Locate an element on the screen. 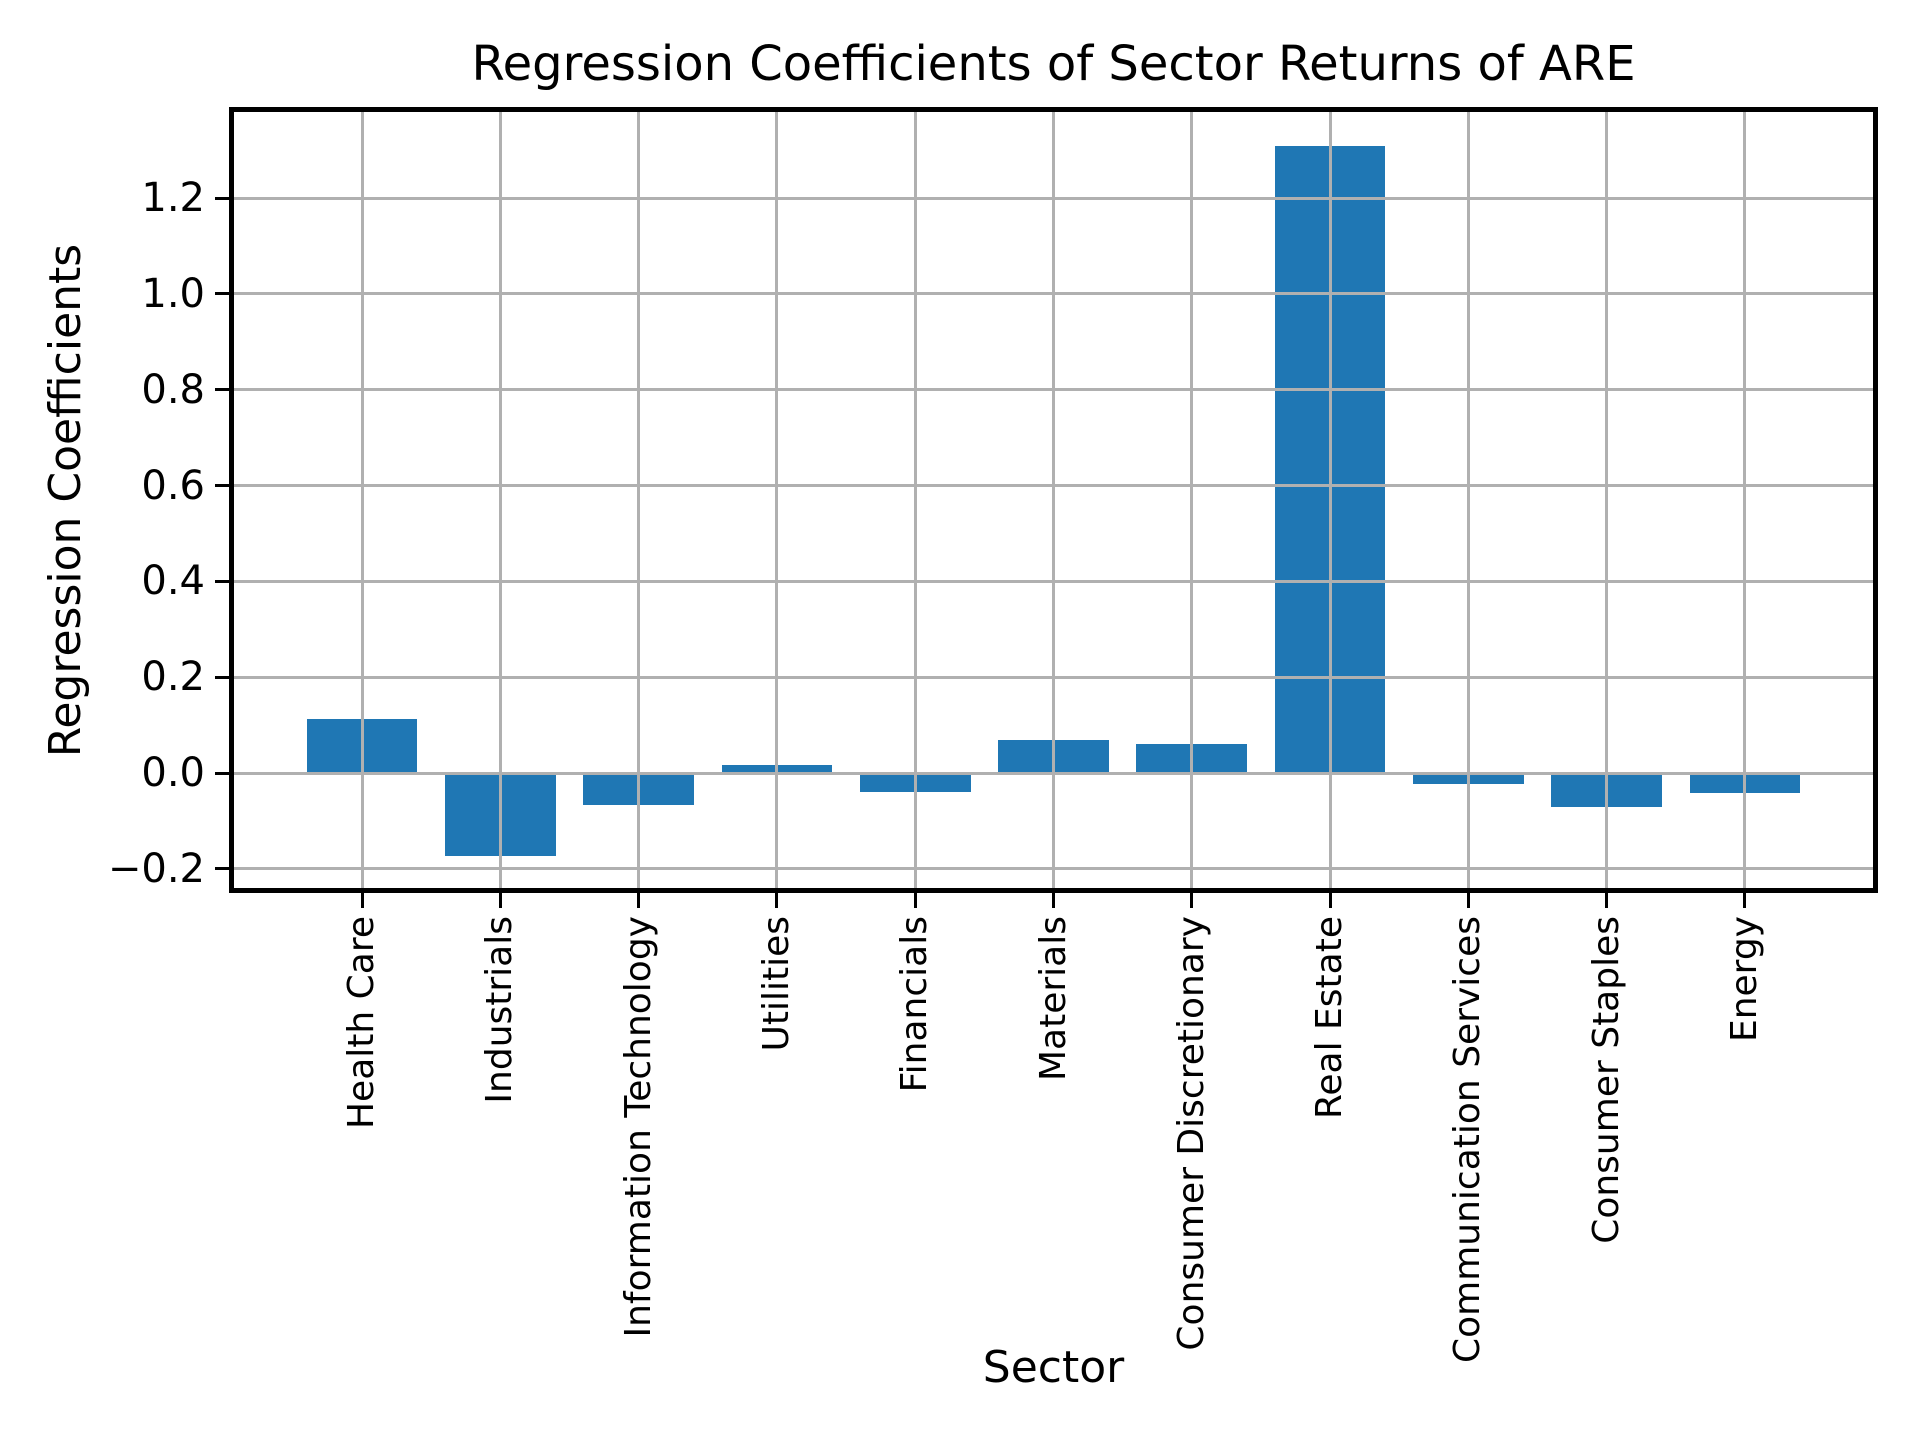 The image size is (1920, 1440). x-tick-consumer-staples is located at coordinates (1607, 900).